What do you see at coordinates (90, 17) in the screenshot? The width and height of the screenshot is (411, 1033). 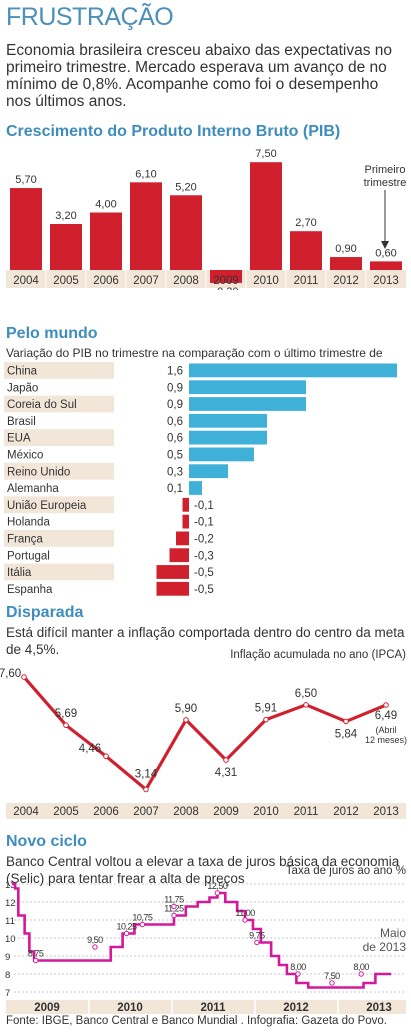 I see `page-title: FRUSTRAÇÃO` at bounding box center [90, 17].